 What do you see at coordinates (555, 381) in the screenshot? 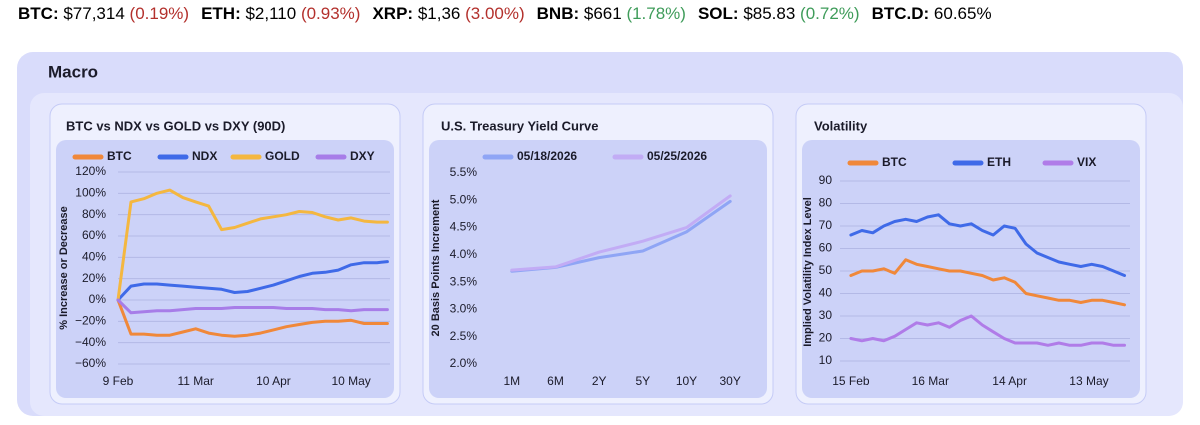
I see `x-tick-label: 6M` at bounding box center [555, 381].